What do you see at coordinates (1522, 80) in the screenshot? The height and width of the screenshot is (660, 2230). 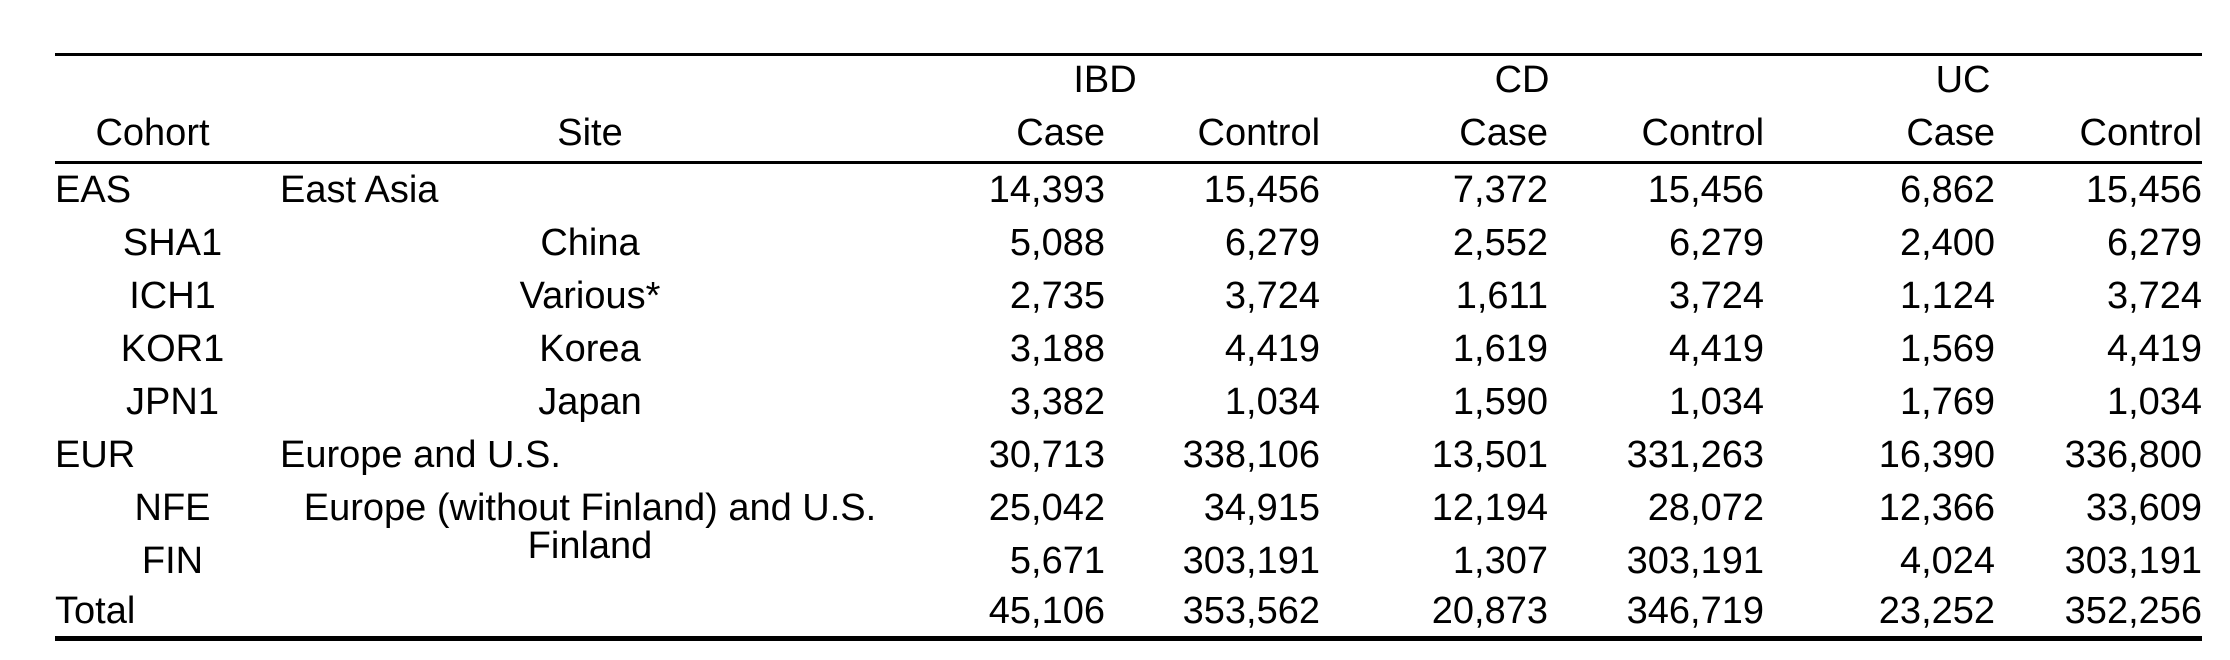 I see `group-header-cd-label: CD` at bounding box center [1522, 80].